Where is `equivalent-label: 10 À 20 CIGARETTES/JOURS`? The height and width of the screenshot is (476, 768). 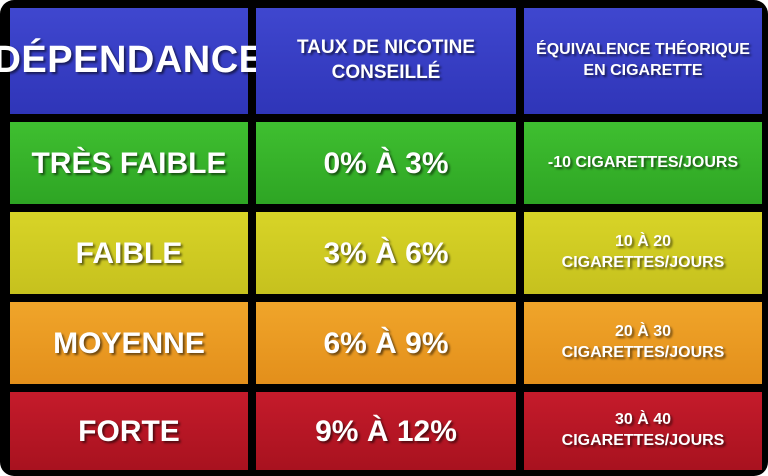 equivalent-label: 10 À 20 CIGARETTES/JOURS is located at coordinates (643, 252).